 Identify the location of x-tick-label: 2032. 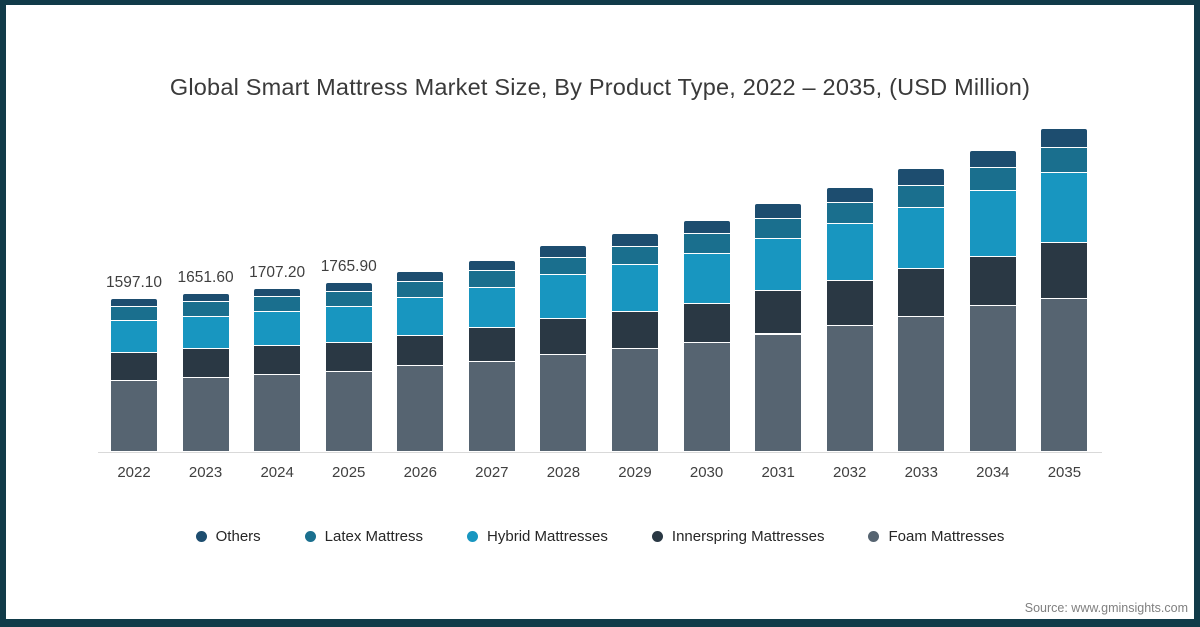
(850, 472).